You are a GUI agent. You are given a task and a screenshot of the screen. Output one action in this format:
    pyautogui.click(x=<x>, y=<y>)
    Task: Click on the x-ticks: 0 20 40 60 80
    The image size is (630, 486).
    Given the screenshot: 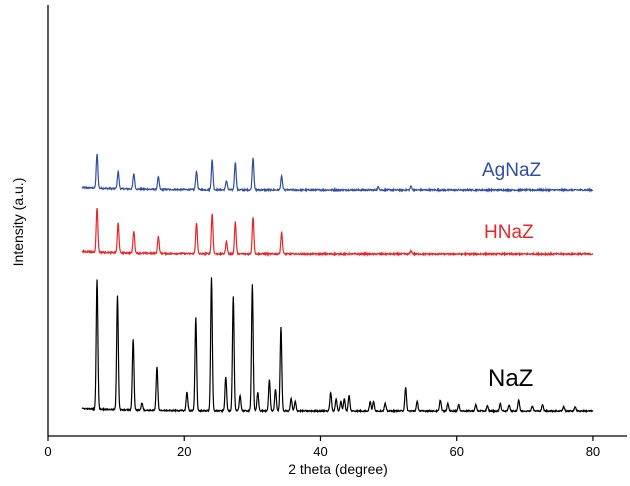 What is the action you would take?
    pyautogui.click(x=322, y=447)
    